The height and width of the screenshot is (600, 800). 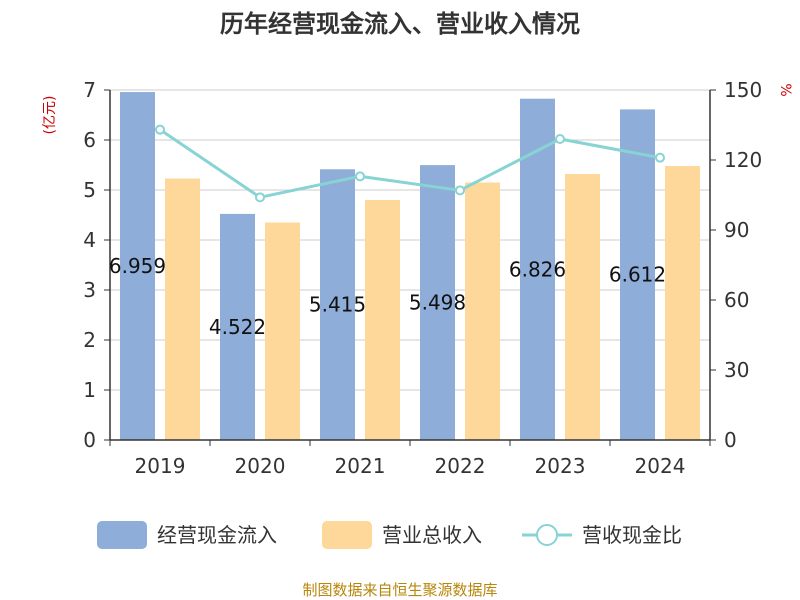 I want to click on x-tick-label: 2019, so click(x=160, y=466).